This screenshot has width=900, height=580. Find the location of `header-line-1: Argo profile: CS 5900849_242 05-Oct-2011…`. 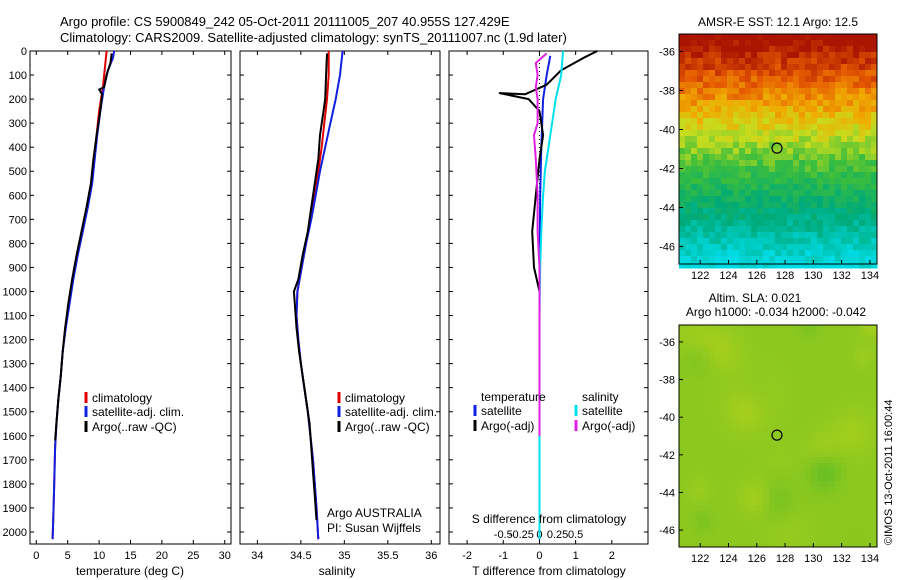

header-line-1: Argo profile: CS 5900849_242 05-Oct-2011… is located at coordinates (285, 21).